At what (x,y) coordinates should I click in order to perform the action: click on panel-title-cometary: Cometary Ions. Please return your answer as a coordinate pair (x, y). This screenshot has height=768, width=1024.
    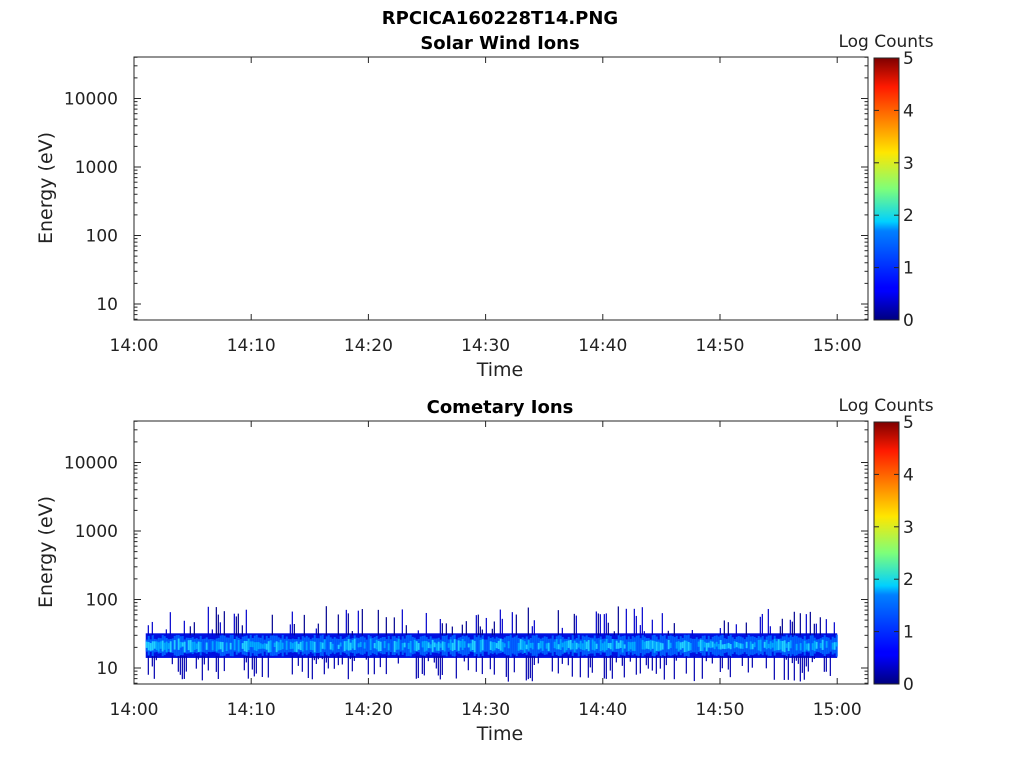
    Looking at the image, I should click on (500, 407).